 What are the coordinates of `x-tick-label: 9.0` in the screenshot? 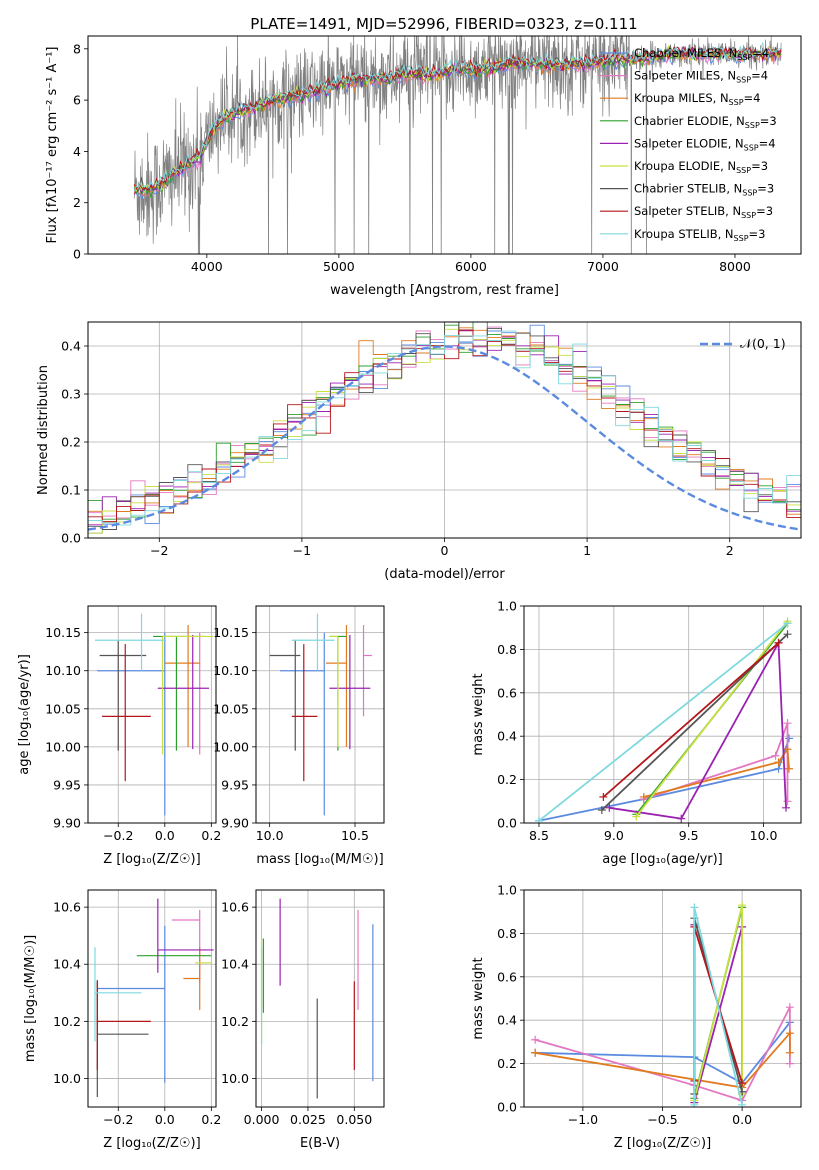 It's located at (614, 835).